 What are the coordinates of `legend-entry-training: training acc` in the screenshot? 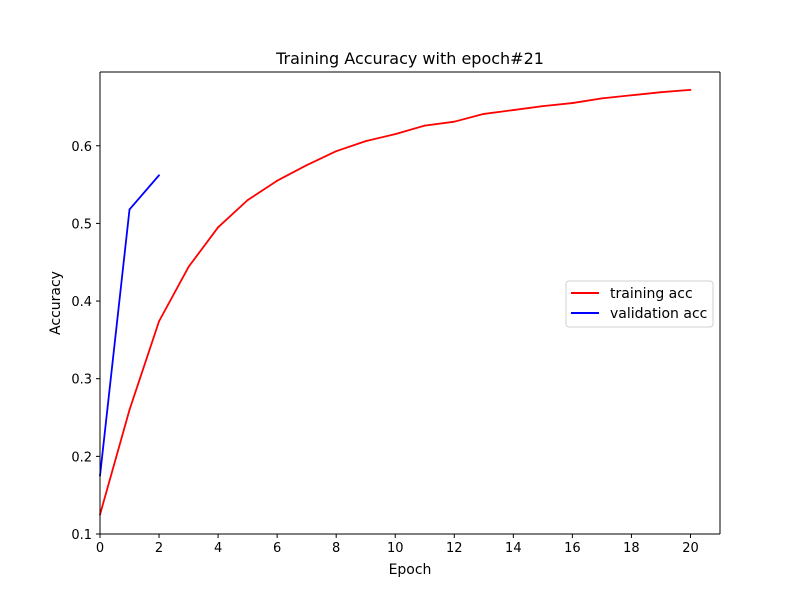 It's located at (632, 294).